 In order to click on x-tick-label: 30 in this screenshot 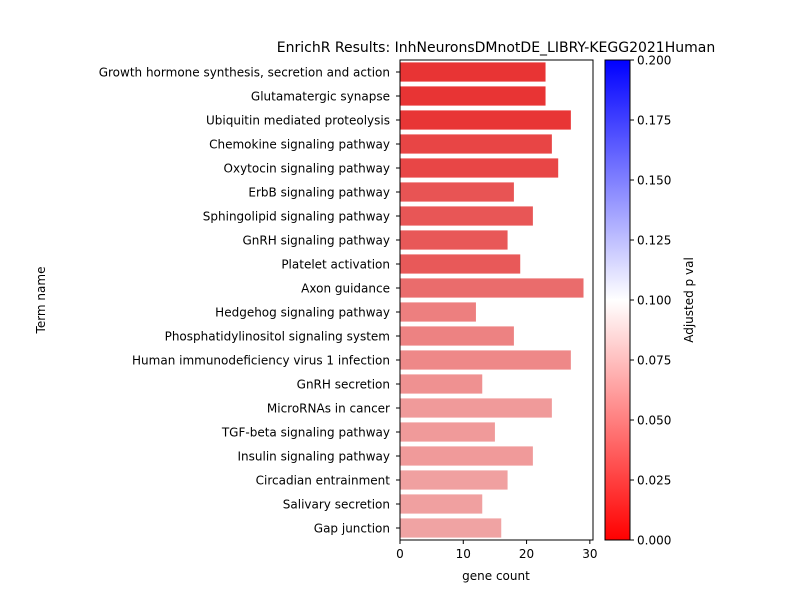, I will do `click(589, 554)`.